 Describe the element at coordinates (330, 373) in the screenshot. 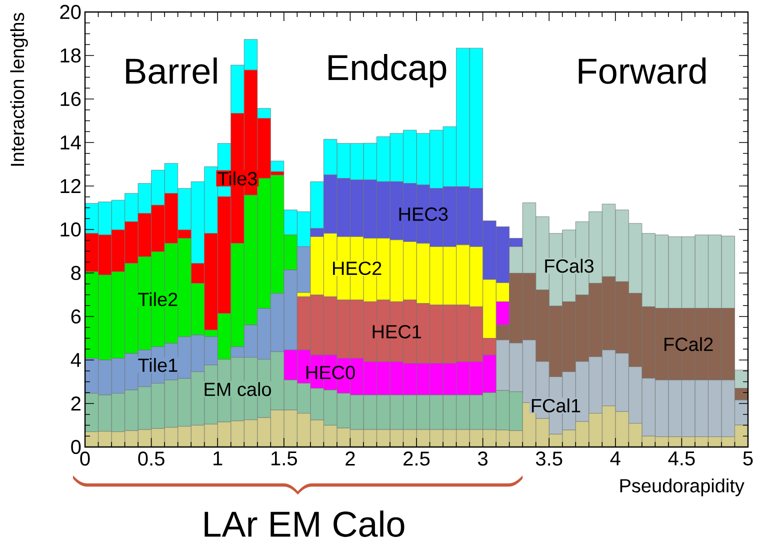

I see `series-label: HEC0` at that location.